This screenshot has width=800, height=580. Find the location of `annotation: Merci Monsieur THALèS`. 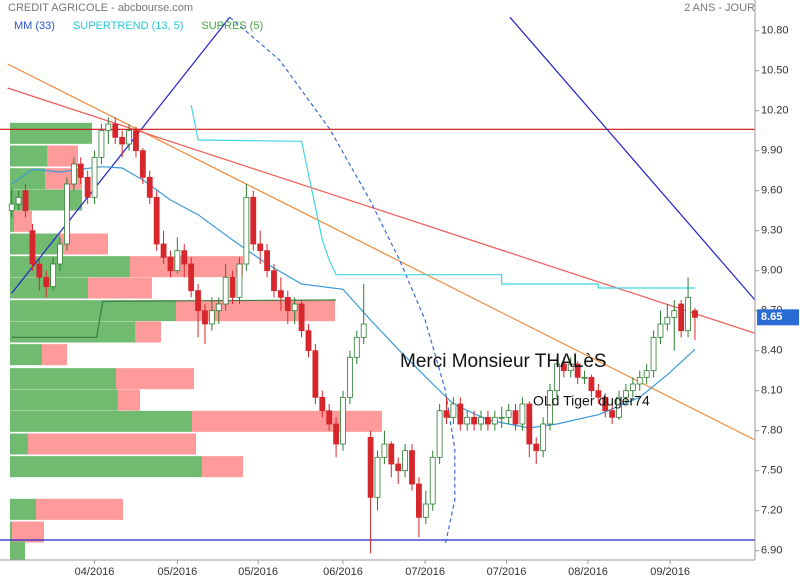

annotation: Merci Monsieur THALèS is located at coordinates (503, 361).